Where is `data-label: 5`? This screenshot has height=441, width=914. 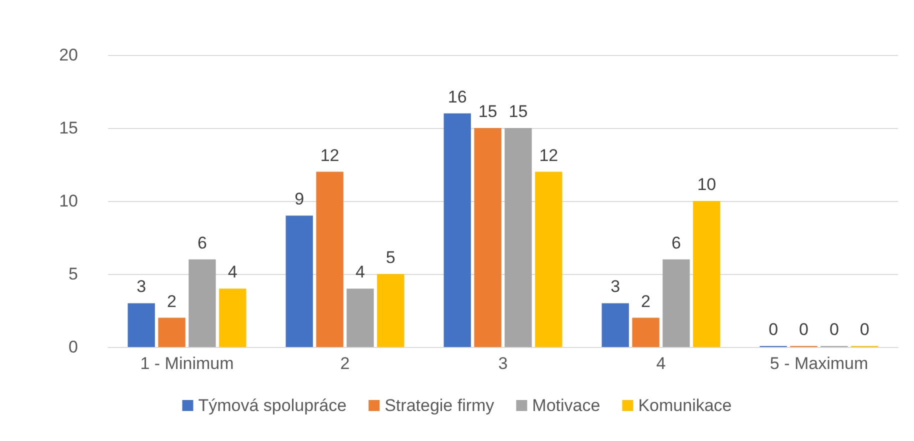 data-label: 5 is located at coordinates (391, 257).